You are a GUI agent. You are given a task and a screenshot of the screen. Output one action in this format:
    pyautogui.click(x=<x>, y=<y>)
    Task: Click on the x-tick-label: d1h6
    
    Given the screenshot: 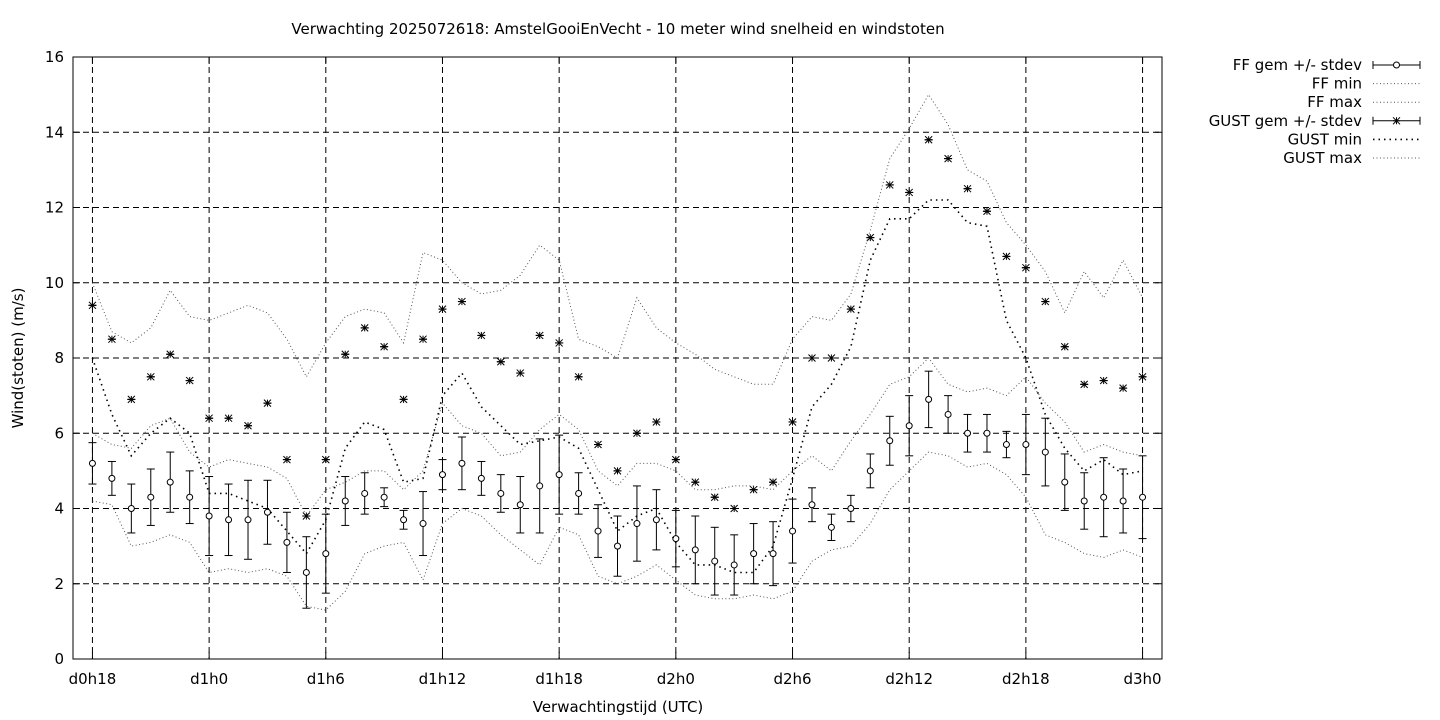 What is the action you would take?
    pyautogui.click(x=326, y=679)
    